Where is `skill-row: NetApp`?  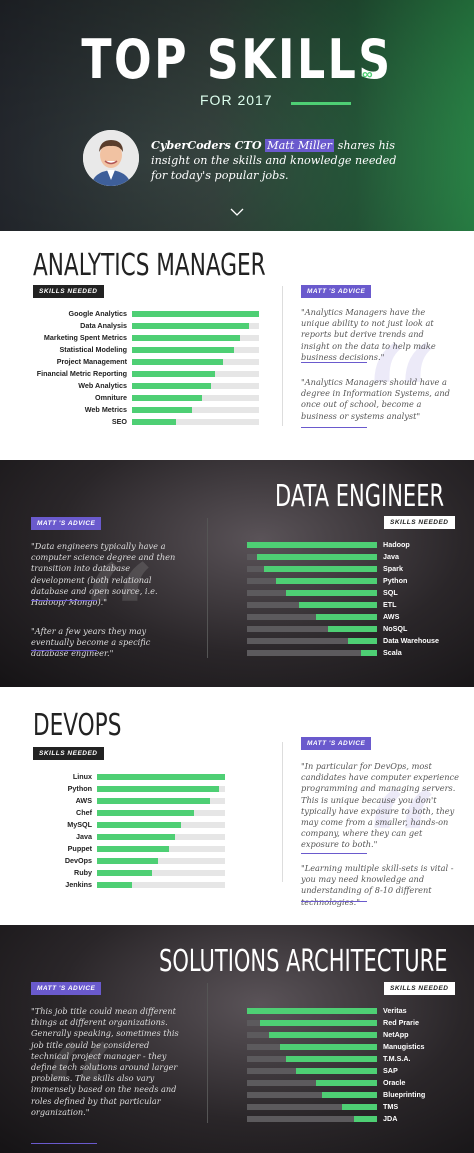 skill-row: NetApp is located at coordinates (237, 1035).